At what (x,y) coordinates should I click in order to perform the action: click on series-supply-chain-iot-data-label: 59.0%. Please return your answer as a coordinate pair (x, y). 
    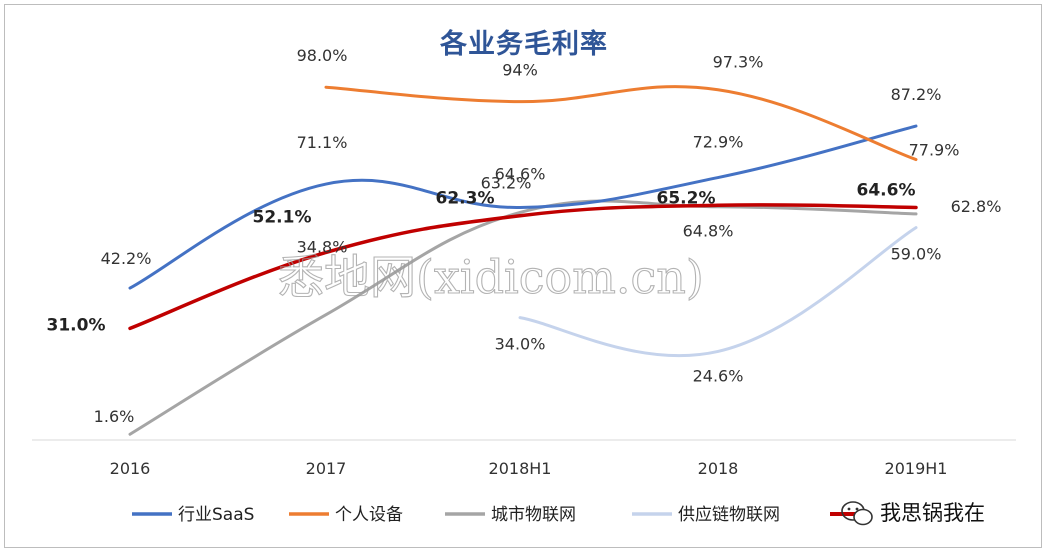
    Looking at the image, I should click on (916, 254).